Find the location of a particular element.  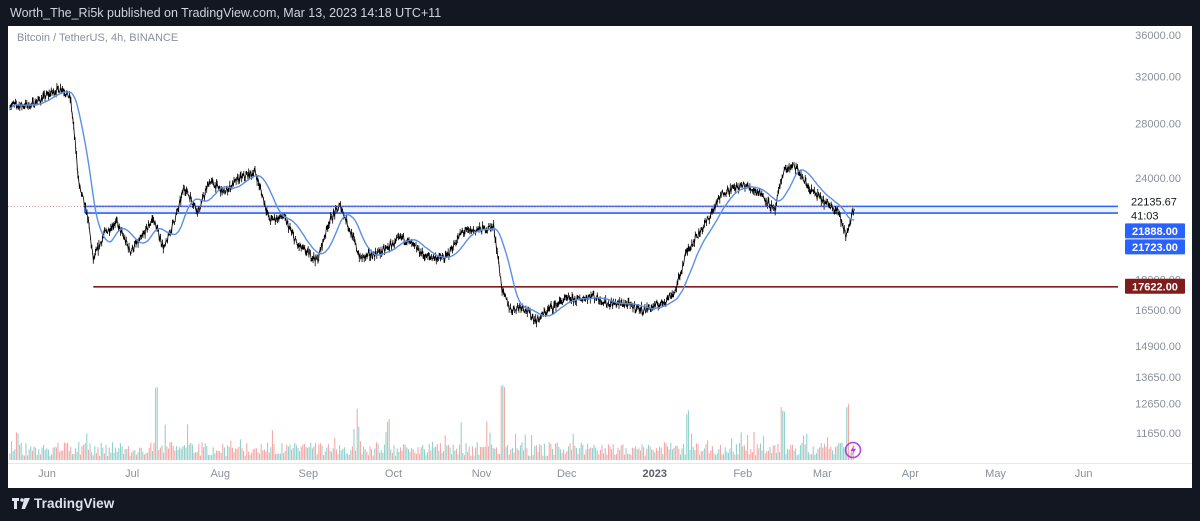

x-tick-label: Feb is located at coordinates (742, 474).